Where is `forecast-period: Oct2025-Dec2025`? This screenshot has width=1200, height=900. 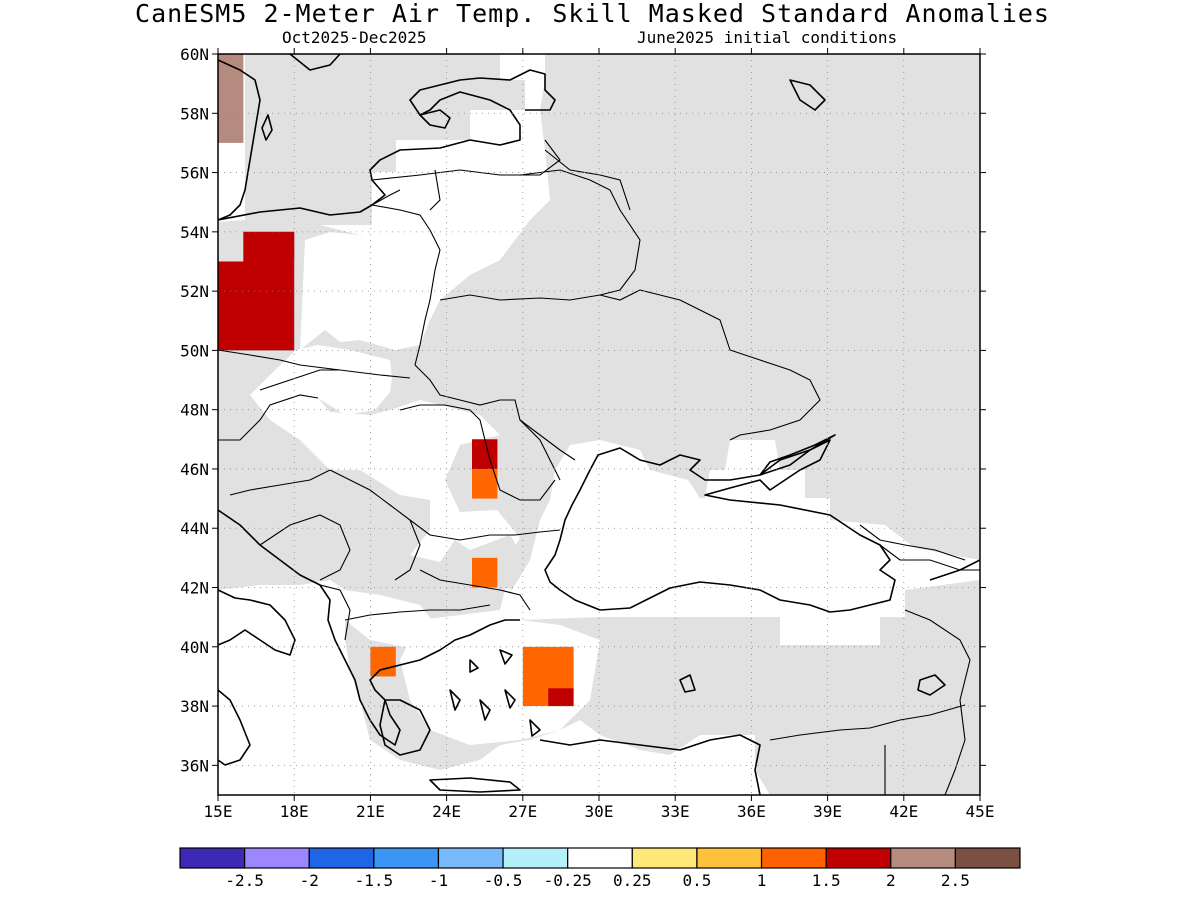
forecast-period: Oct2025-Dec2025 is located at coordinates (354, 37).